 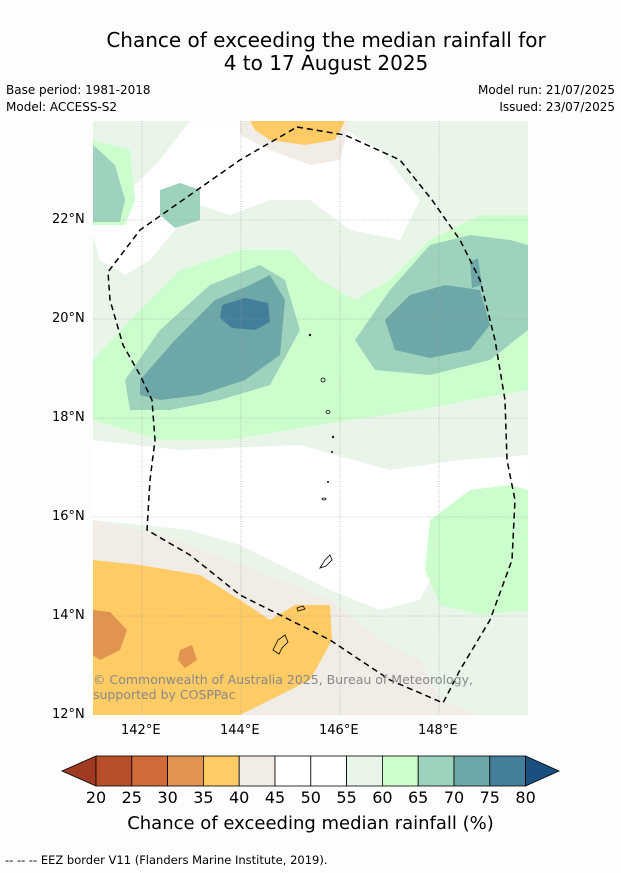 What do you see at coordinates (476, 550) in the screenshot?
I see `region-60-65-se` at bounding box center [476, 550].